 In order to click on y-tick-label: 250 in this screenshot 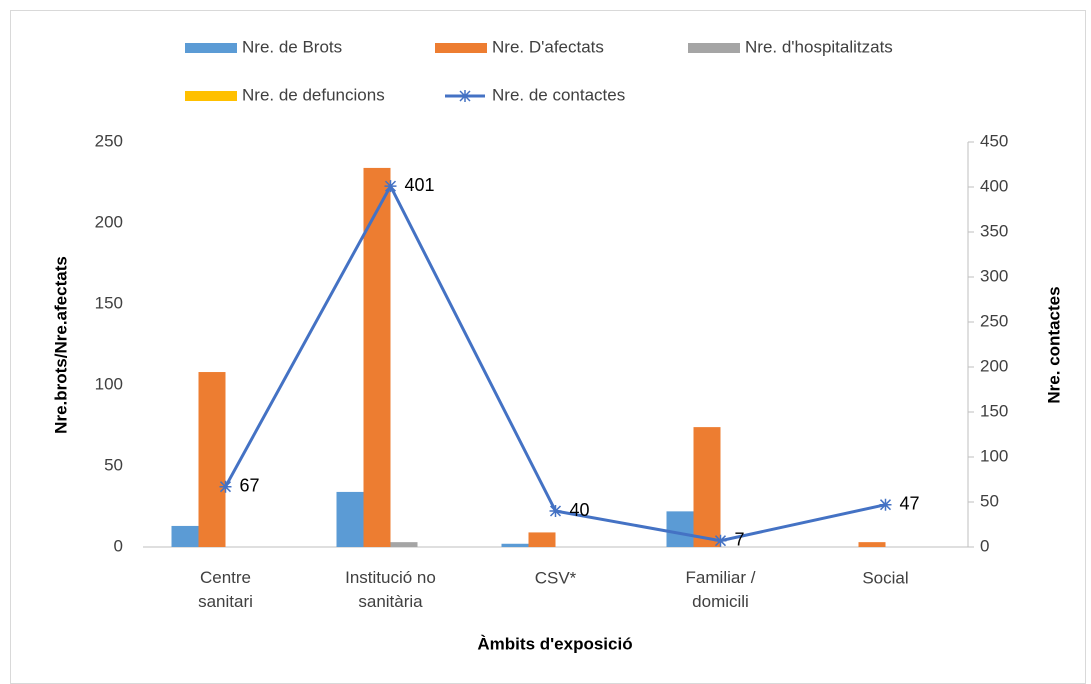, I will do `click(109, 140)`.